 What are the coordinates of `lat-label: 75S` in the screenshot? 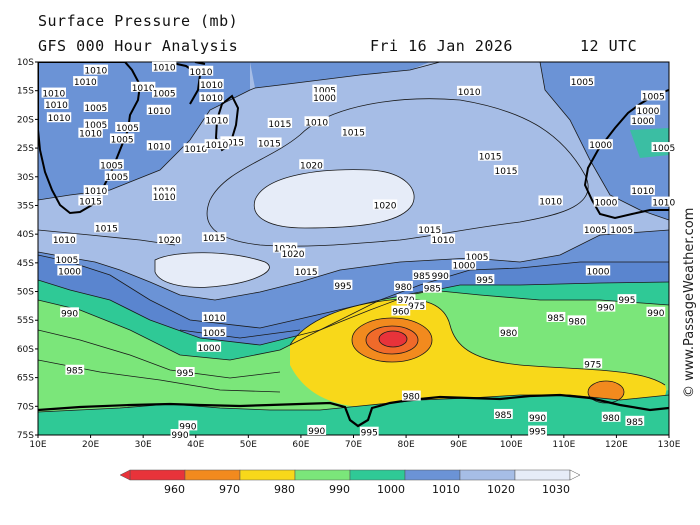 It's located at (25, 436).